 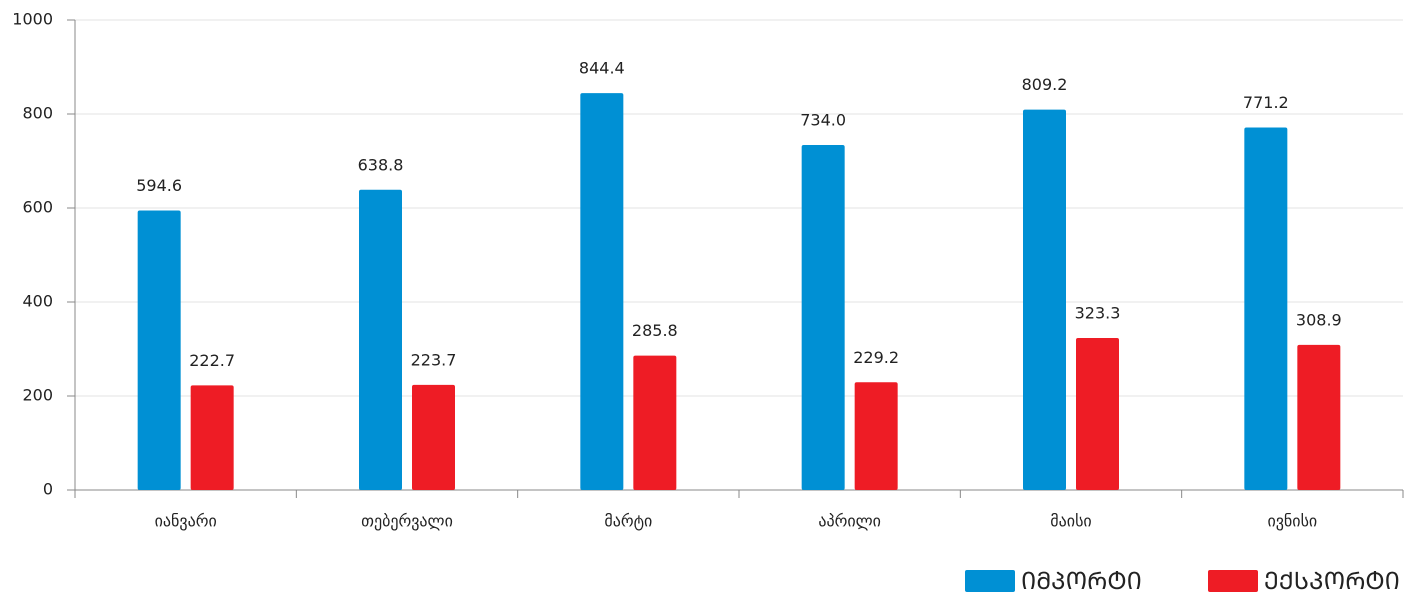 What do you see at coordinates (212, 360) in the screenshot?
I see `value-label: 222.7` at bounding box center [212, 360].